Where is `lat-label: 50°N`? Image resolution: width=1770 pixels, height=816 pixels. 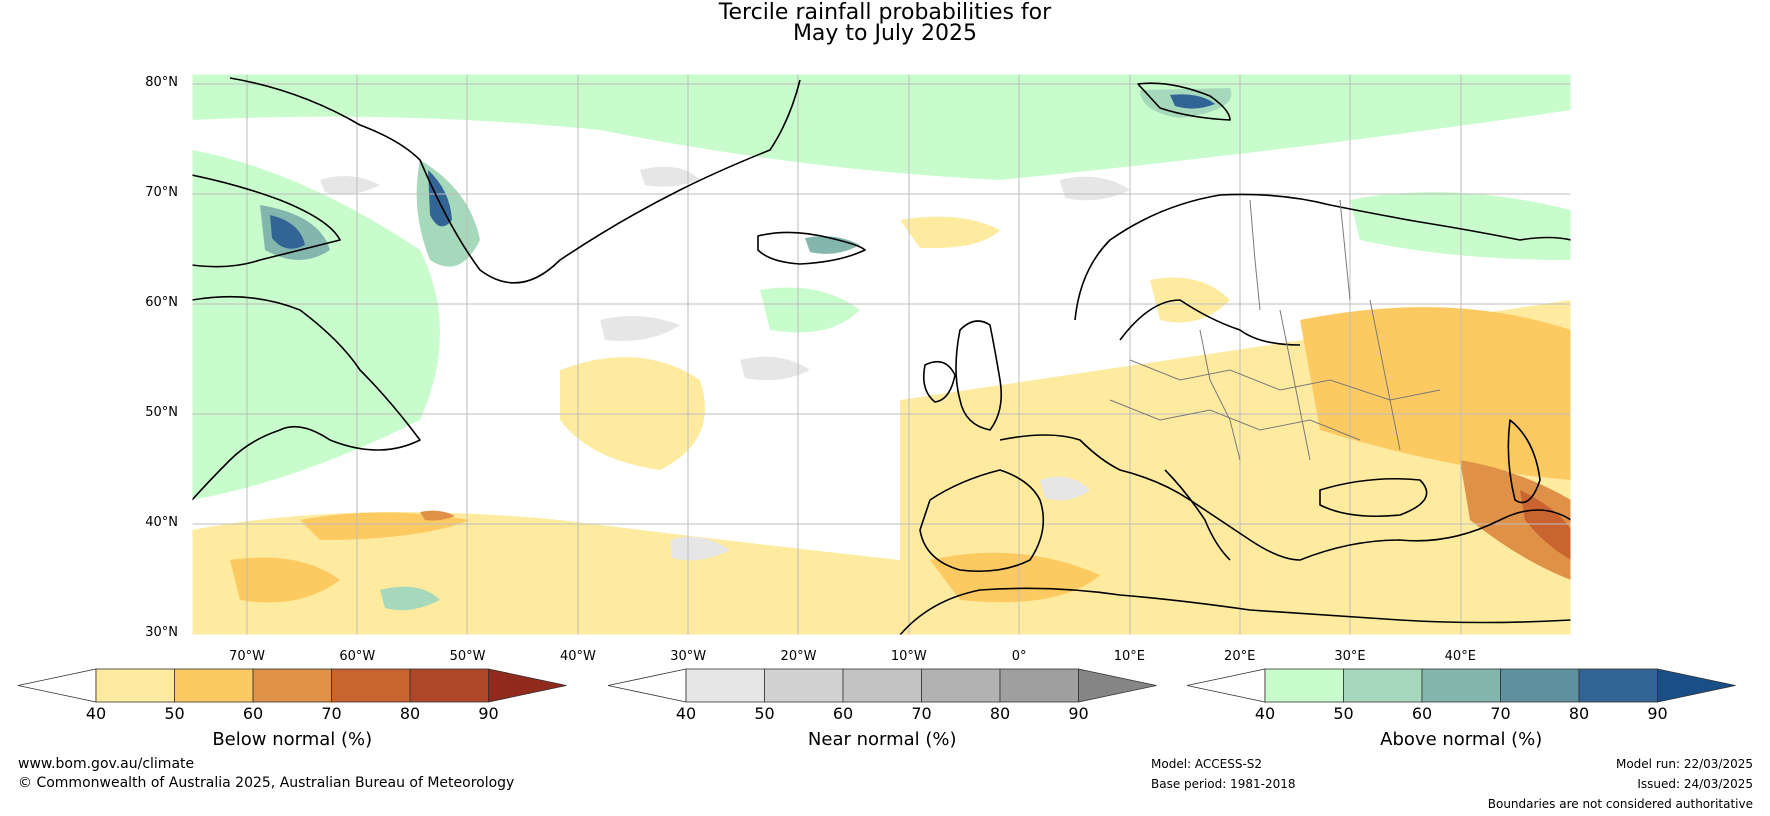
lat-label: 50°N is located at coordinates (161, 412).